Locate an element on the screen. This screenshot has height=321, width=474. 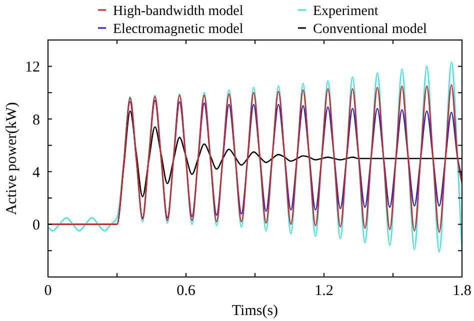
x-tick-label: 1.8 is located at coordinates (462, 291).